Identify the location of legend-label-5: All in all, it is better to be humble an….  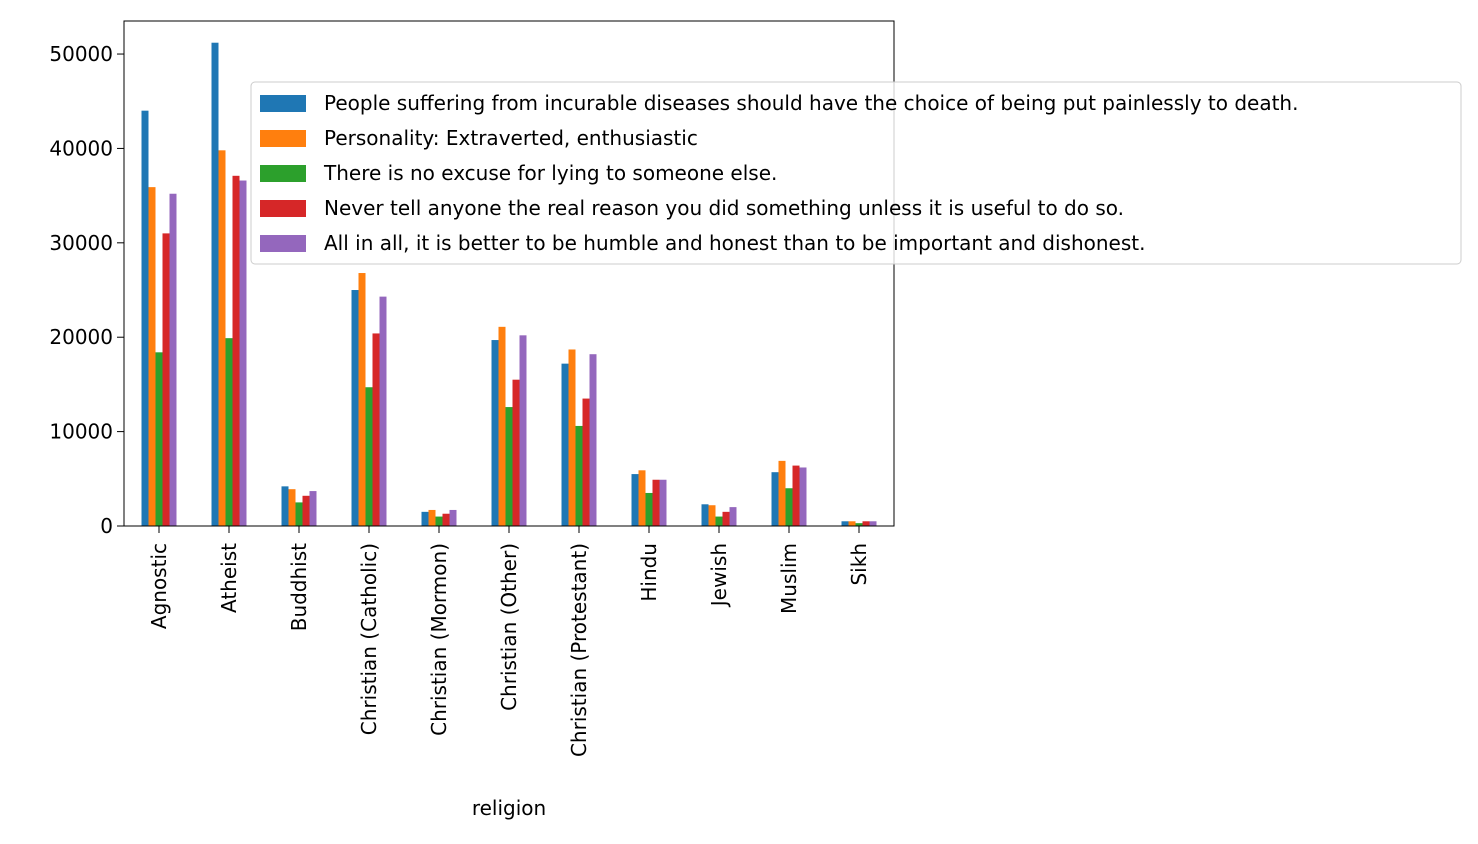
(734, 243).